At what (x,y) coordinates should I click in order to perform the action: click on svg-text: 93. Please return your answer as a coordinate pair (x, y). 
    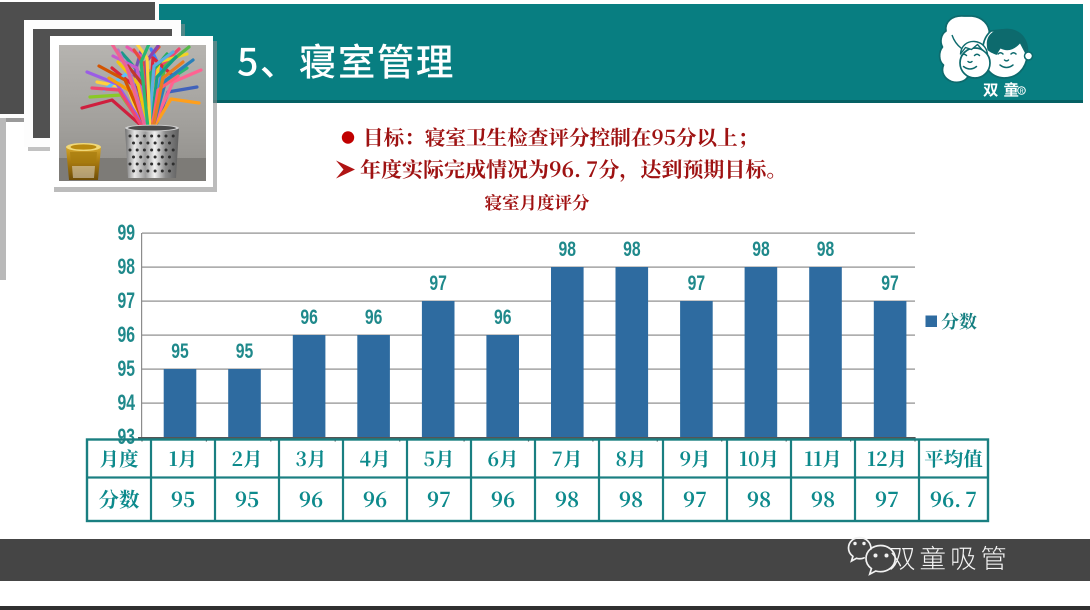
    Looking at the image, I should click on (127, 436).